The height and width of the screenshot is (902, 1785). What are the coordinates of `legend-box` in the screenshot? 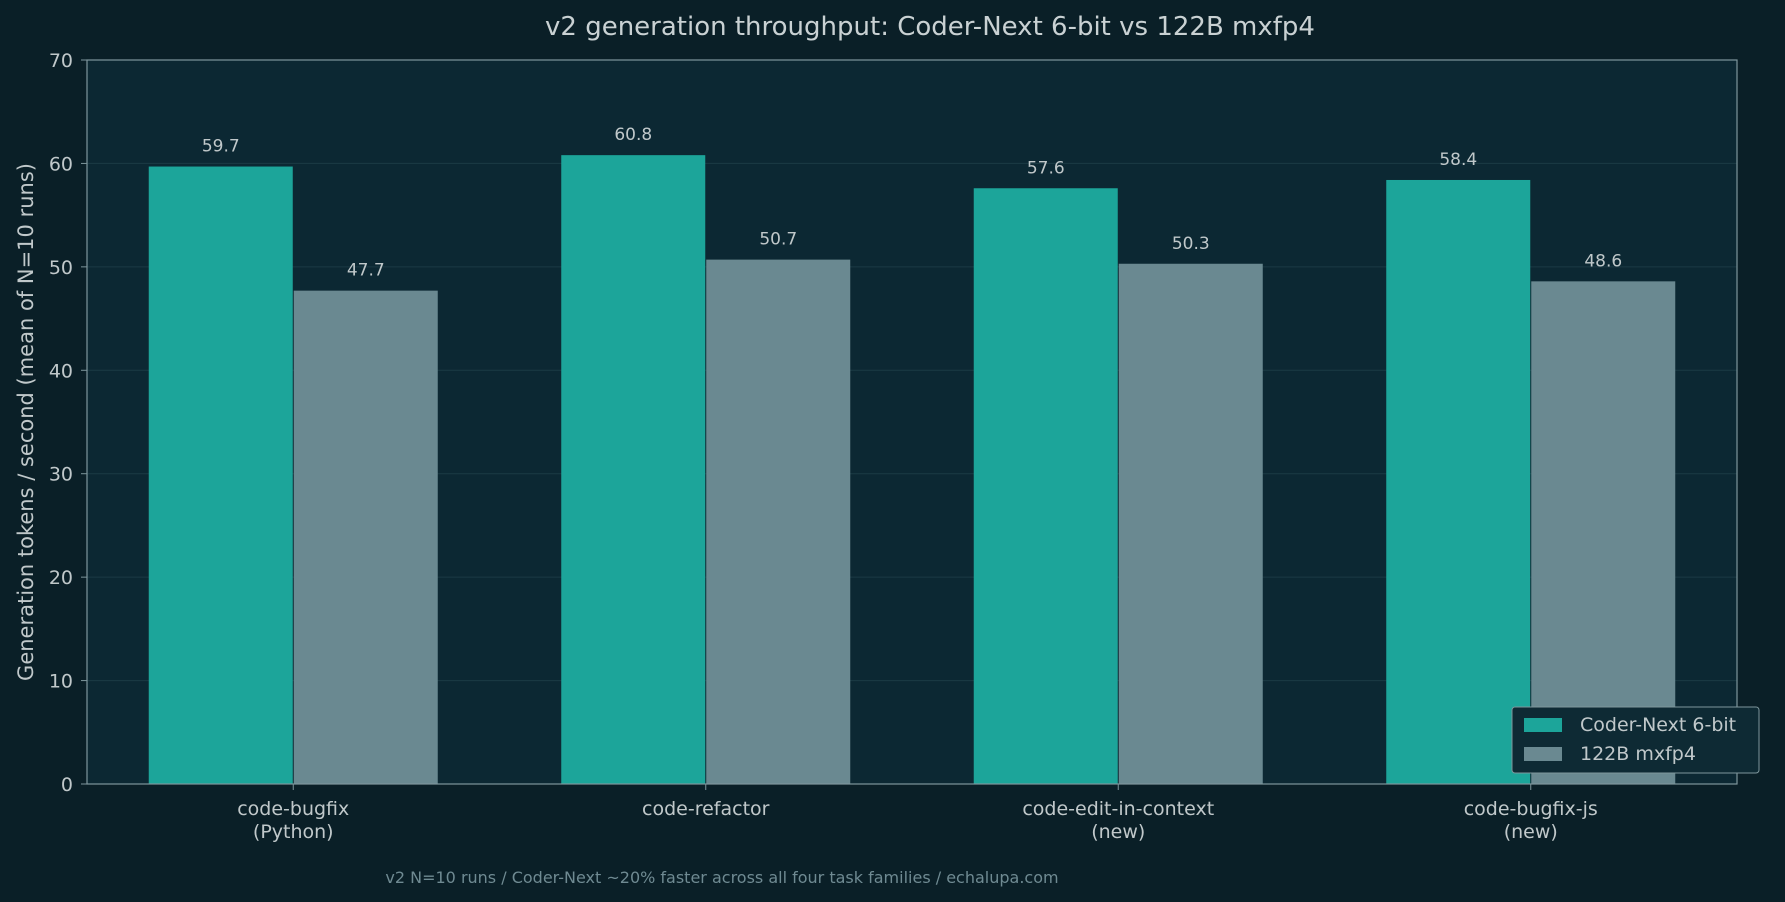 It's located at (1635, 740).